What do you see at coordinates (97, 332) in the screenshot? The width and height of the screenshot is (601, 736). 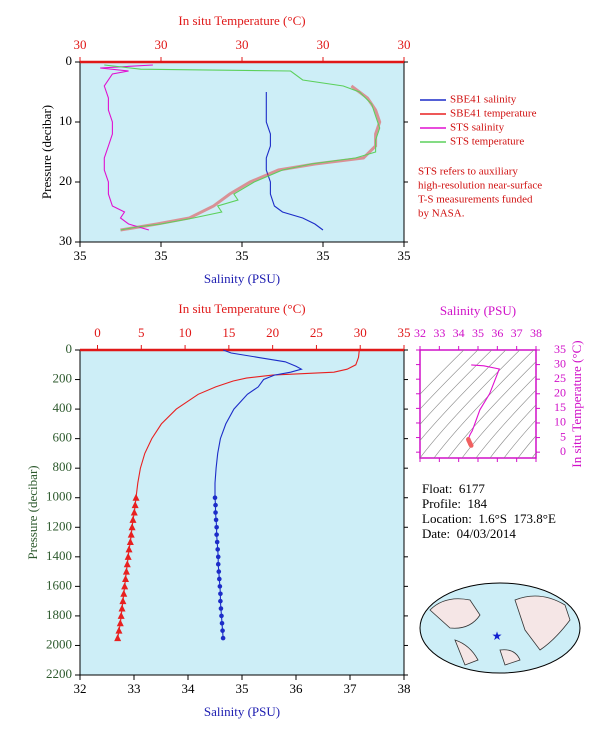 I see `x2-tick-label: 0` at bounding box center [97, 332].